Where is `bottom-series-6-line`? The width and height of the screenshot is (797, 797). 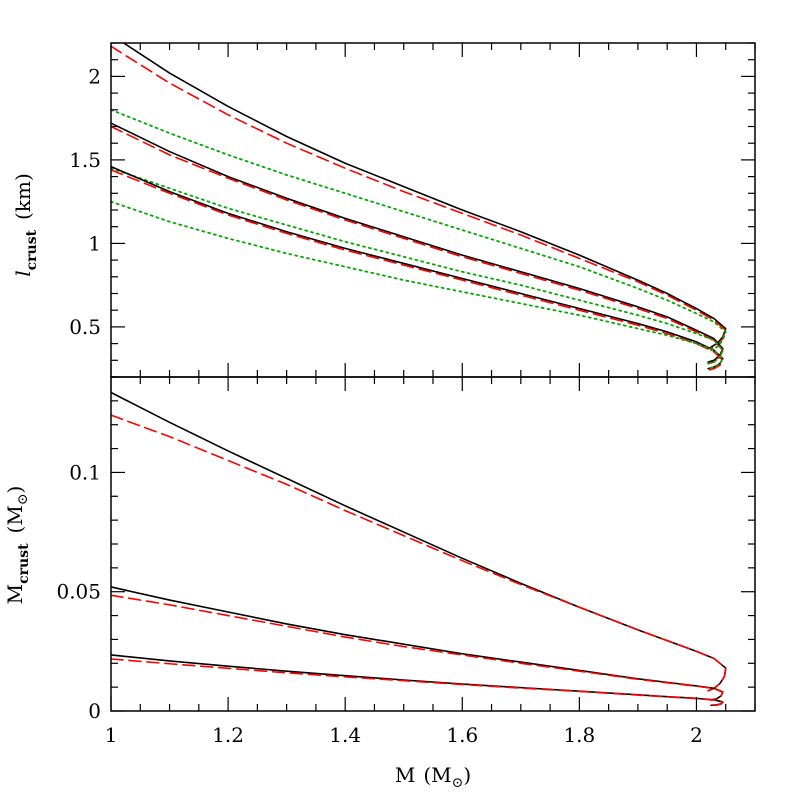 bottom-series-6-line is located at coordinates (417, 682).